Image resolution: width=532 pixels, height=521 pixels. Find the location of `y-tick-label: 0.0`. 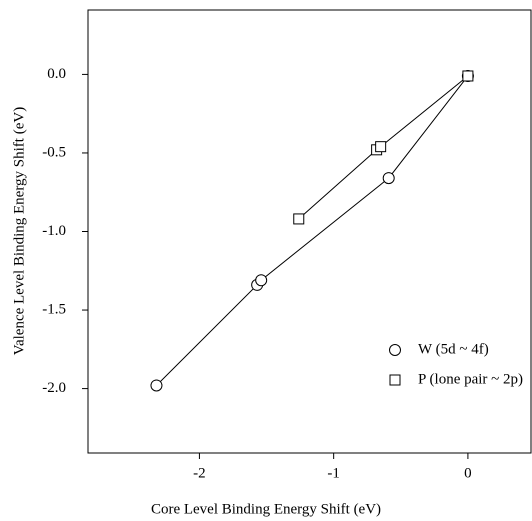

y-tick-label: 0.0 is located at coordinates (56, 74).